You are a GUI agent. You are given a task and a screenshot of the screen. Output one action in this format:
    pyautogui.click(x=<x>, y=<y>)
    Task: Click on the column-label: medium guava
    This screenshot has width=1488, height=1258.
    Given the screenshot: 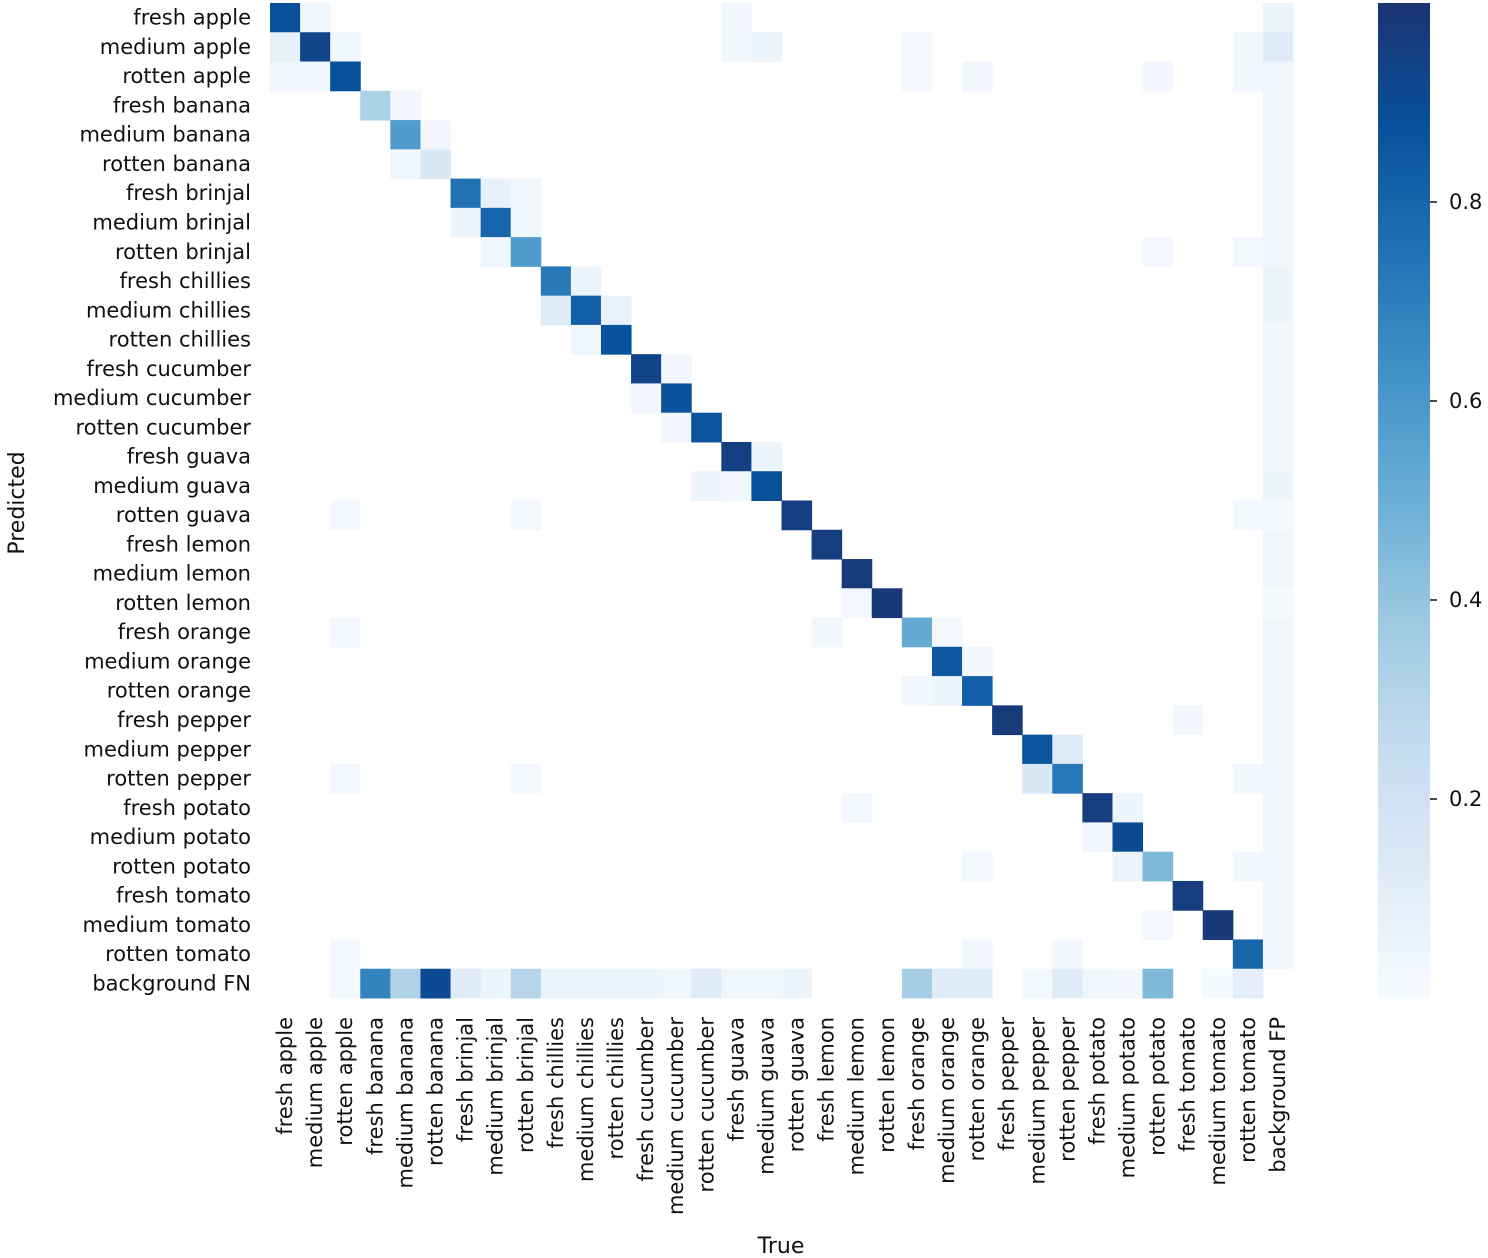 What is the action you would take?
    pyautogui.click(x=766, y=1096)
    